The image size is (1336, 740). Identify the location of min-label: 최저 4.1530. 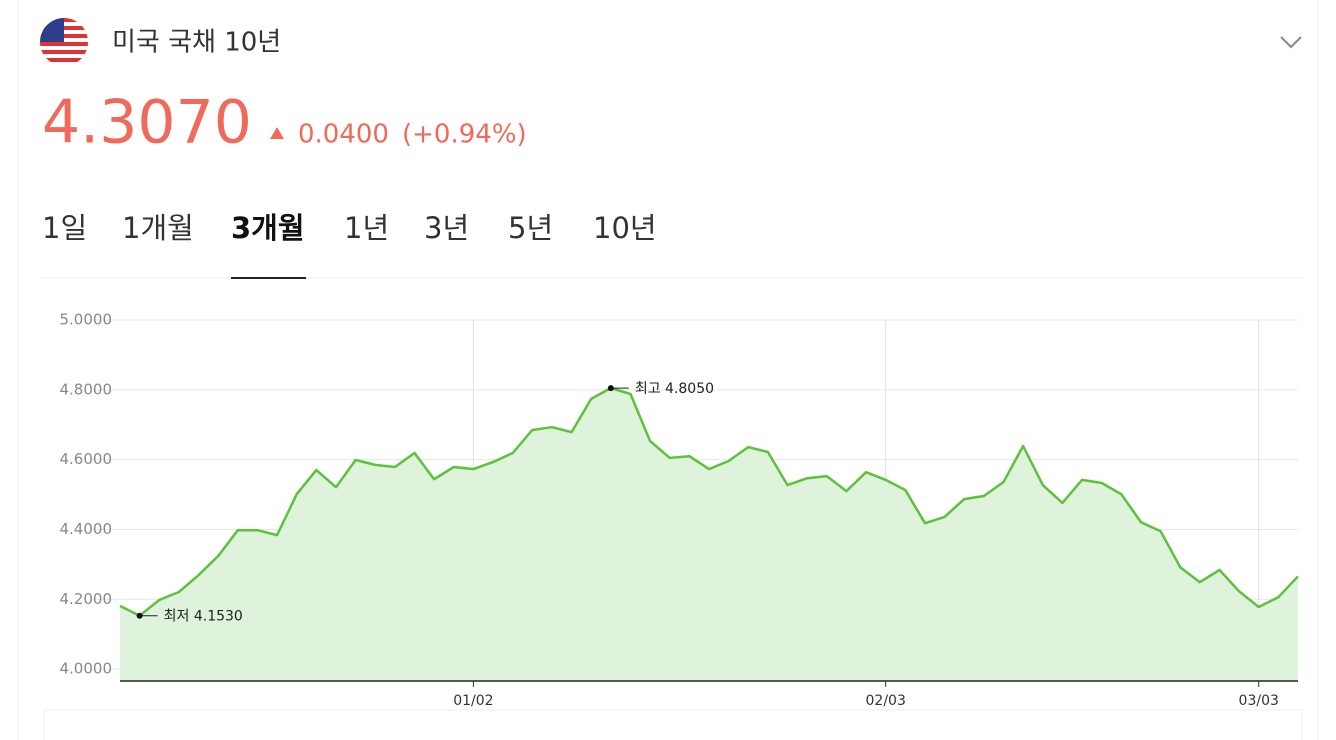
(203, 617).